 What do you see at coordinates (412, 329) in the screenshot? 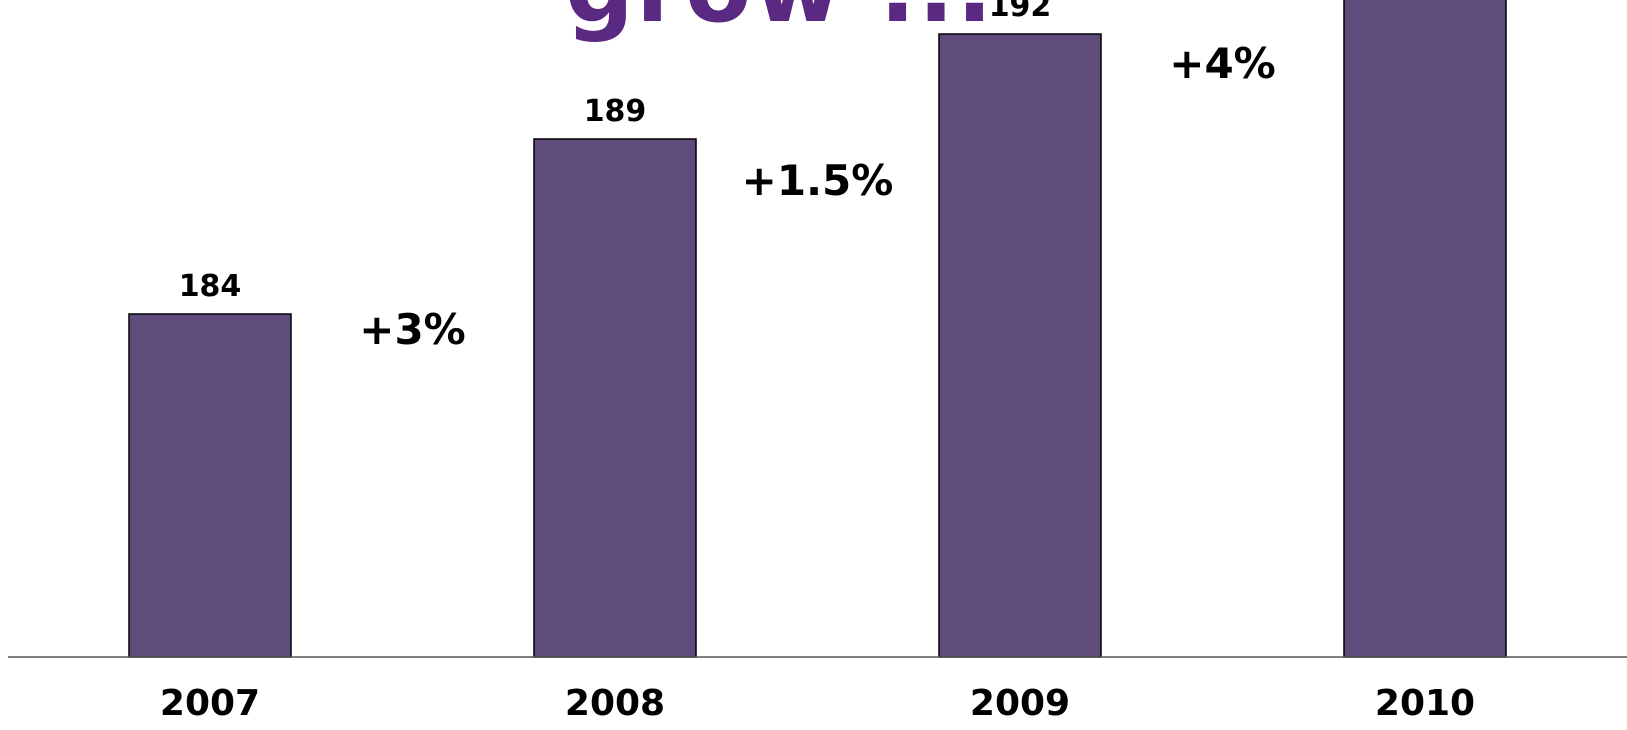
I see `growth-annotation-1: +3%` at bounding box center [412, 329].